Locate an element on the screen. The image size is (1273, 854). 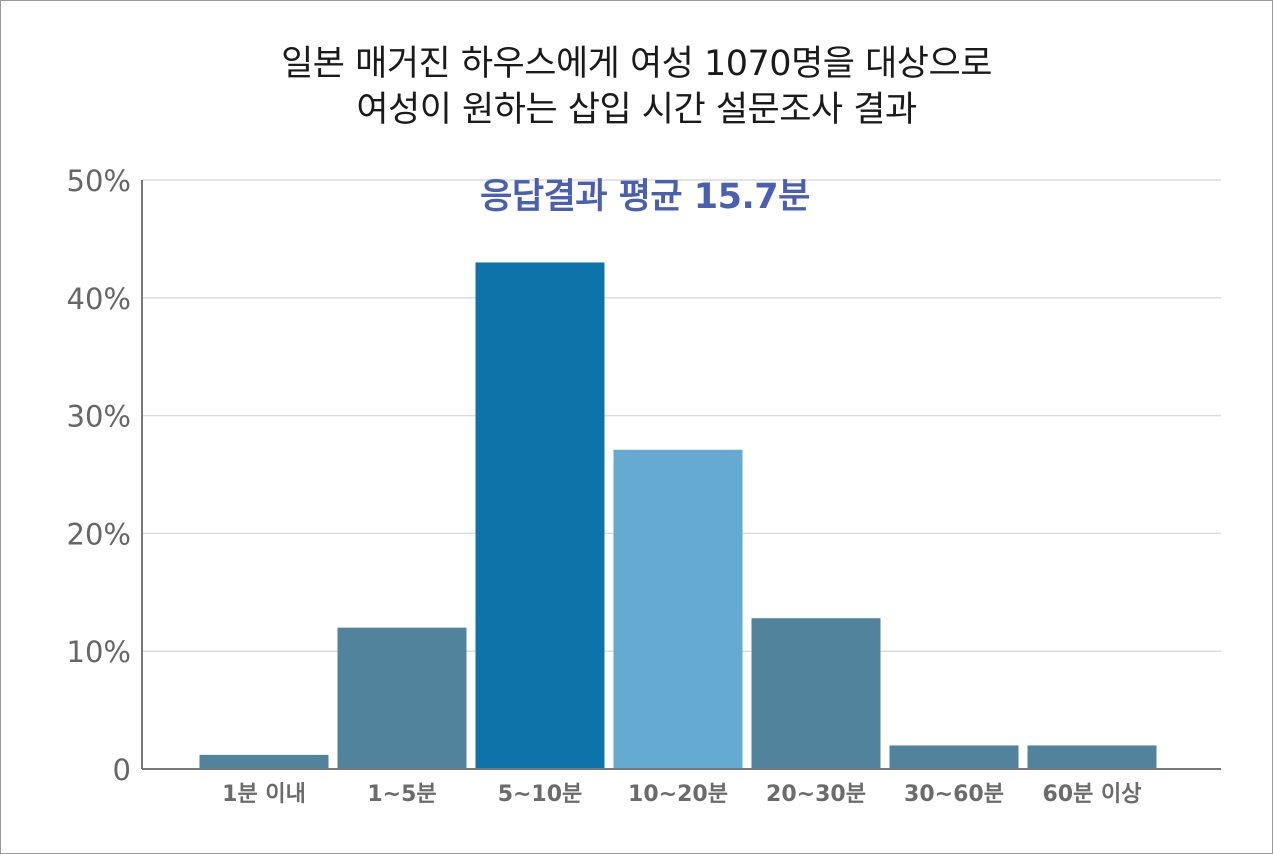
x-tick-labels: 1분 이내 1~5분 5~10분 10~20분 20~30분 30~60분 60분 이상 is located at coordinates (681, 794).